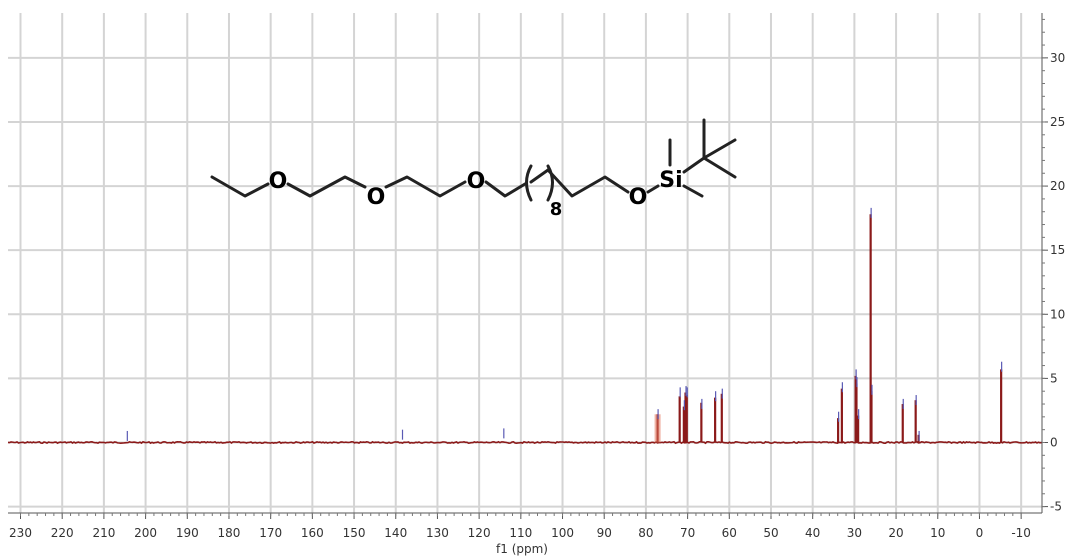 This screenshot has width=1071, height=557. I want to click on repeat-subscript: 8, so click(556, 209).